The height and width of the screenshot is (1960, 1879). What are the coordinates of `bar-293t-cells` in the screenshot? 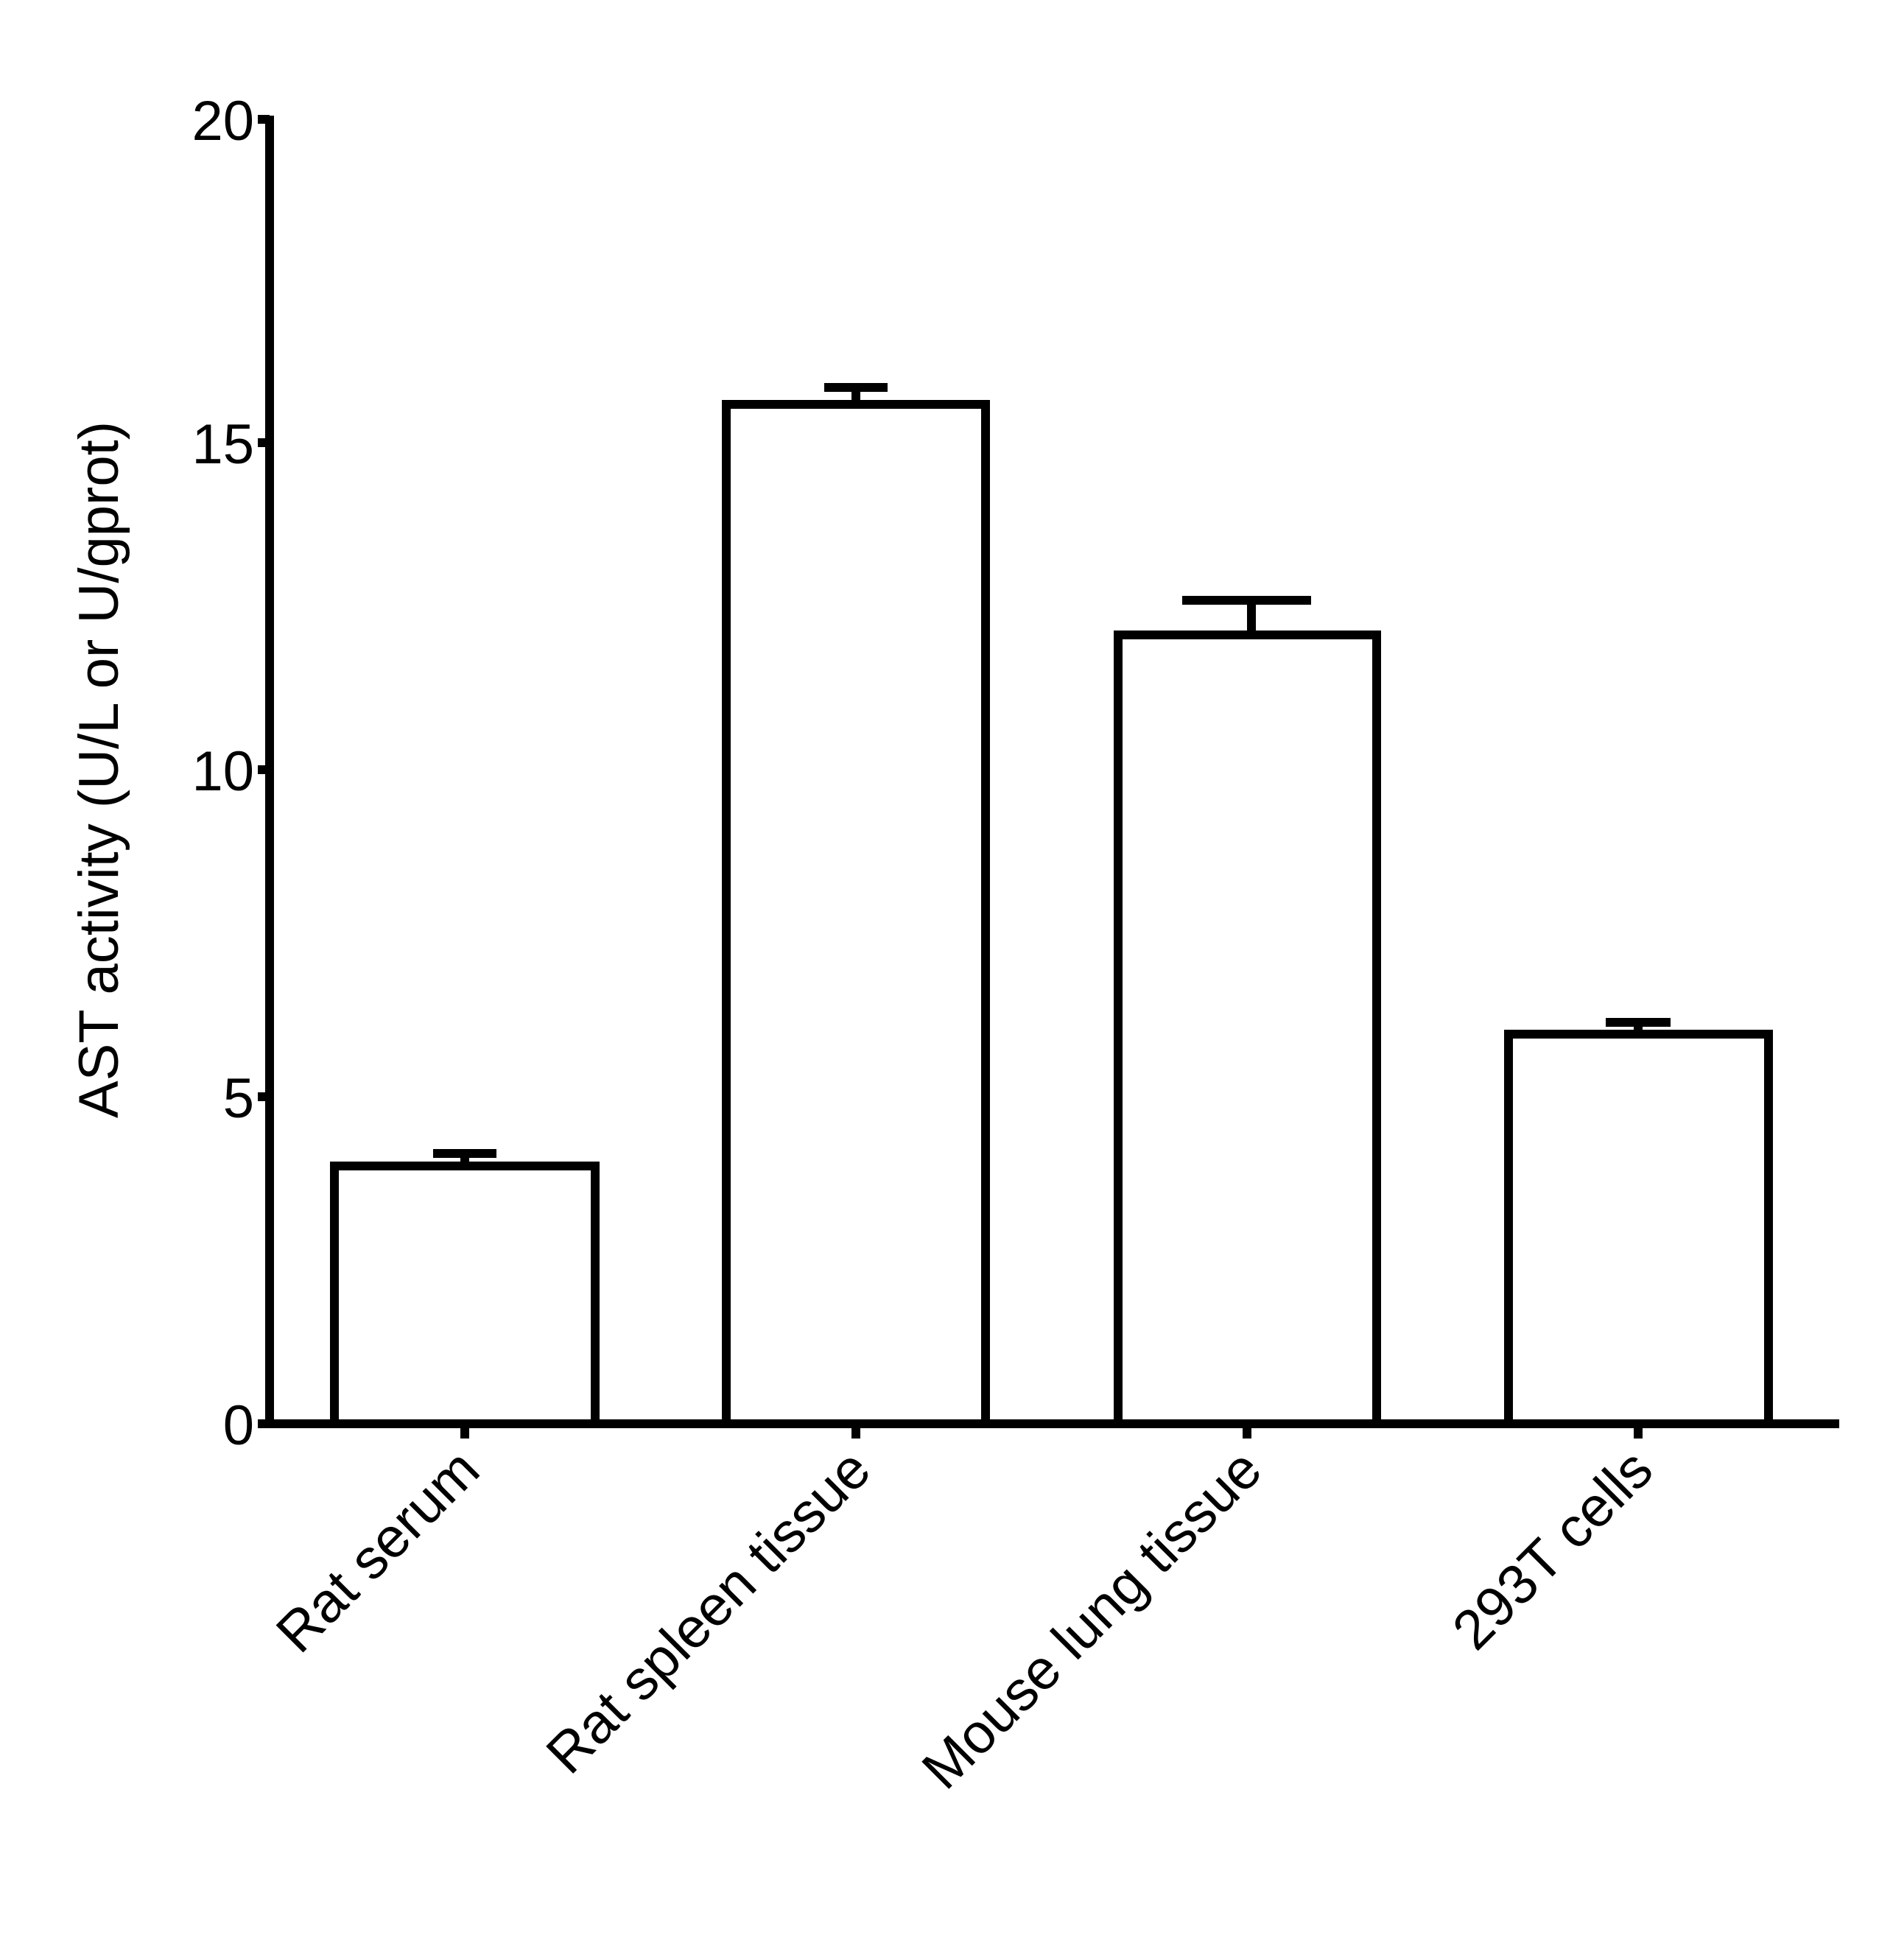 It's located at (1638, 1221).